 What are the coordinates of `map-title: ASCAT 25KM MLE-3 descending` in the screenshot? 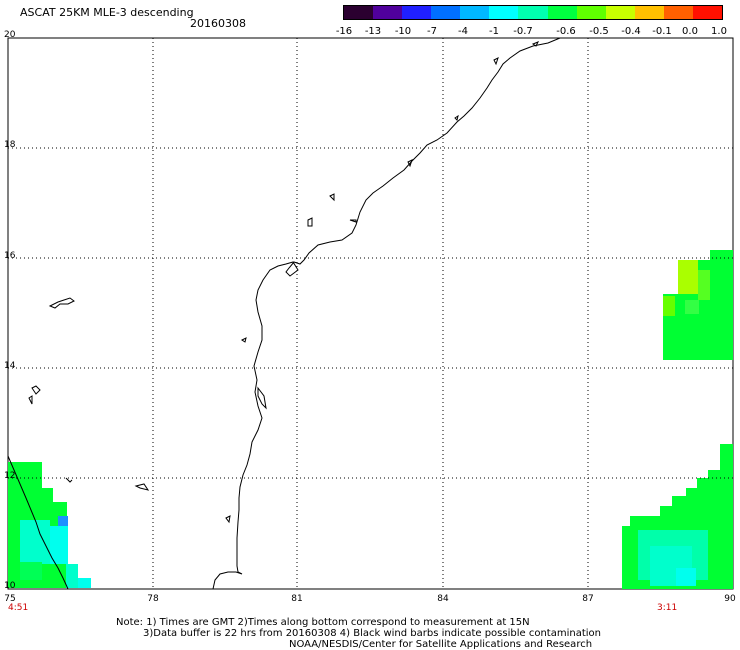 It's located at (107, 12).